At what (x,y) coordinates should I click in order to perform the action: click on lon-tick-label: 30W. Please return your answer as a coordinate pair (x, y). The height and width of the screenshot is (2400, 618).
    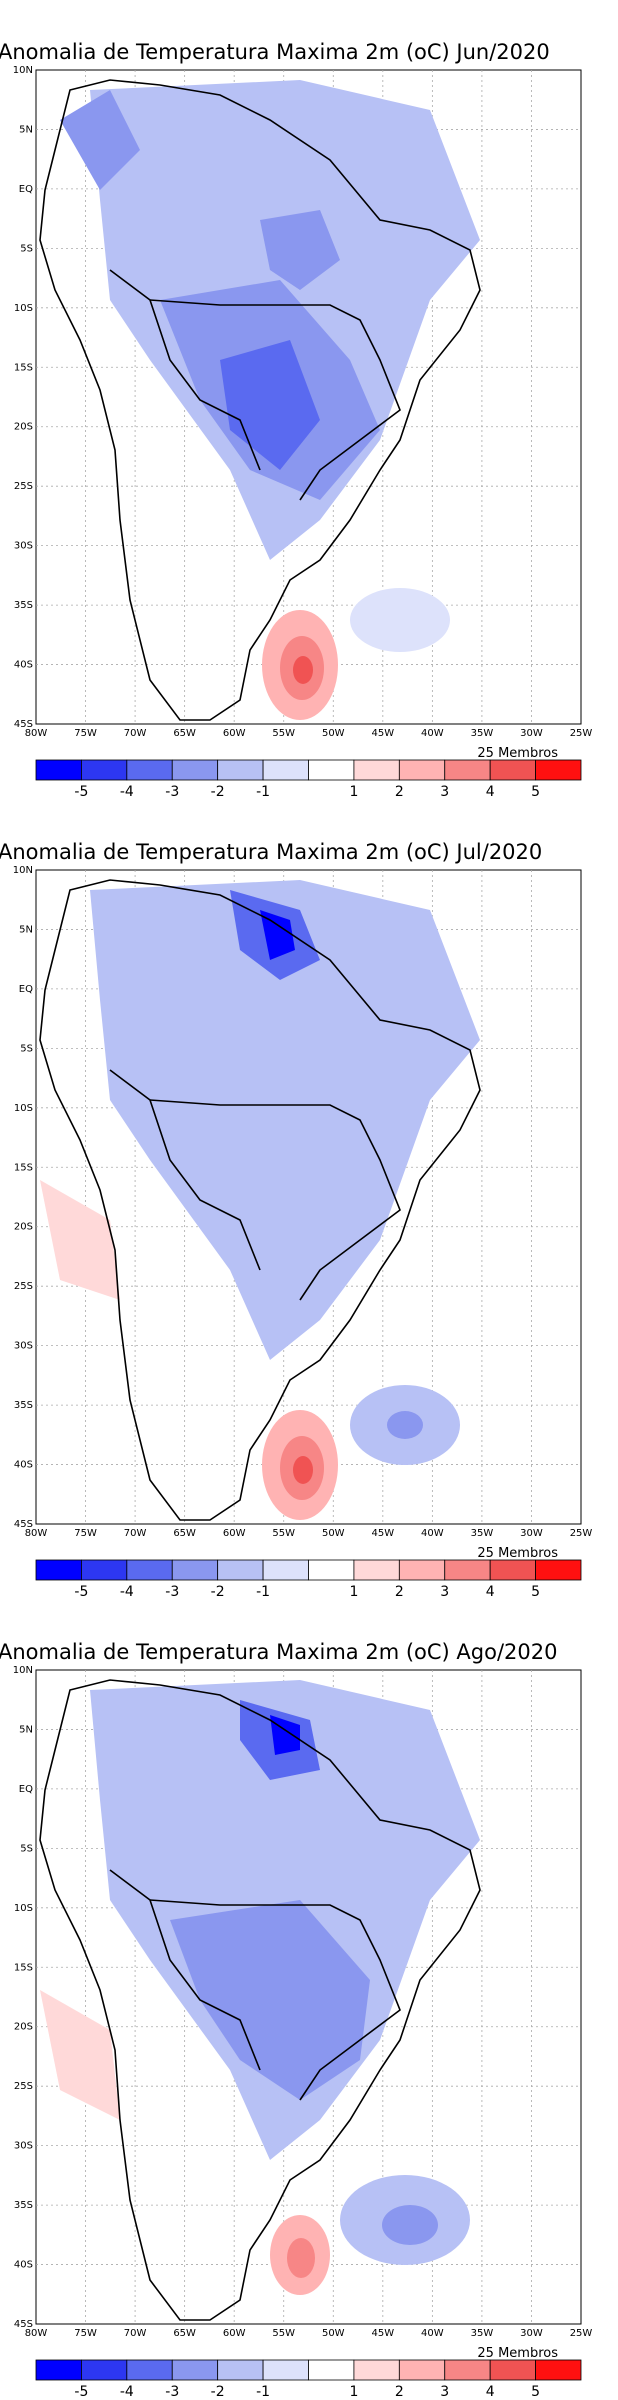
    Looking at the image, I should click on (531, 1533).